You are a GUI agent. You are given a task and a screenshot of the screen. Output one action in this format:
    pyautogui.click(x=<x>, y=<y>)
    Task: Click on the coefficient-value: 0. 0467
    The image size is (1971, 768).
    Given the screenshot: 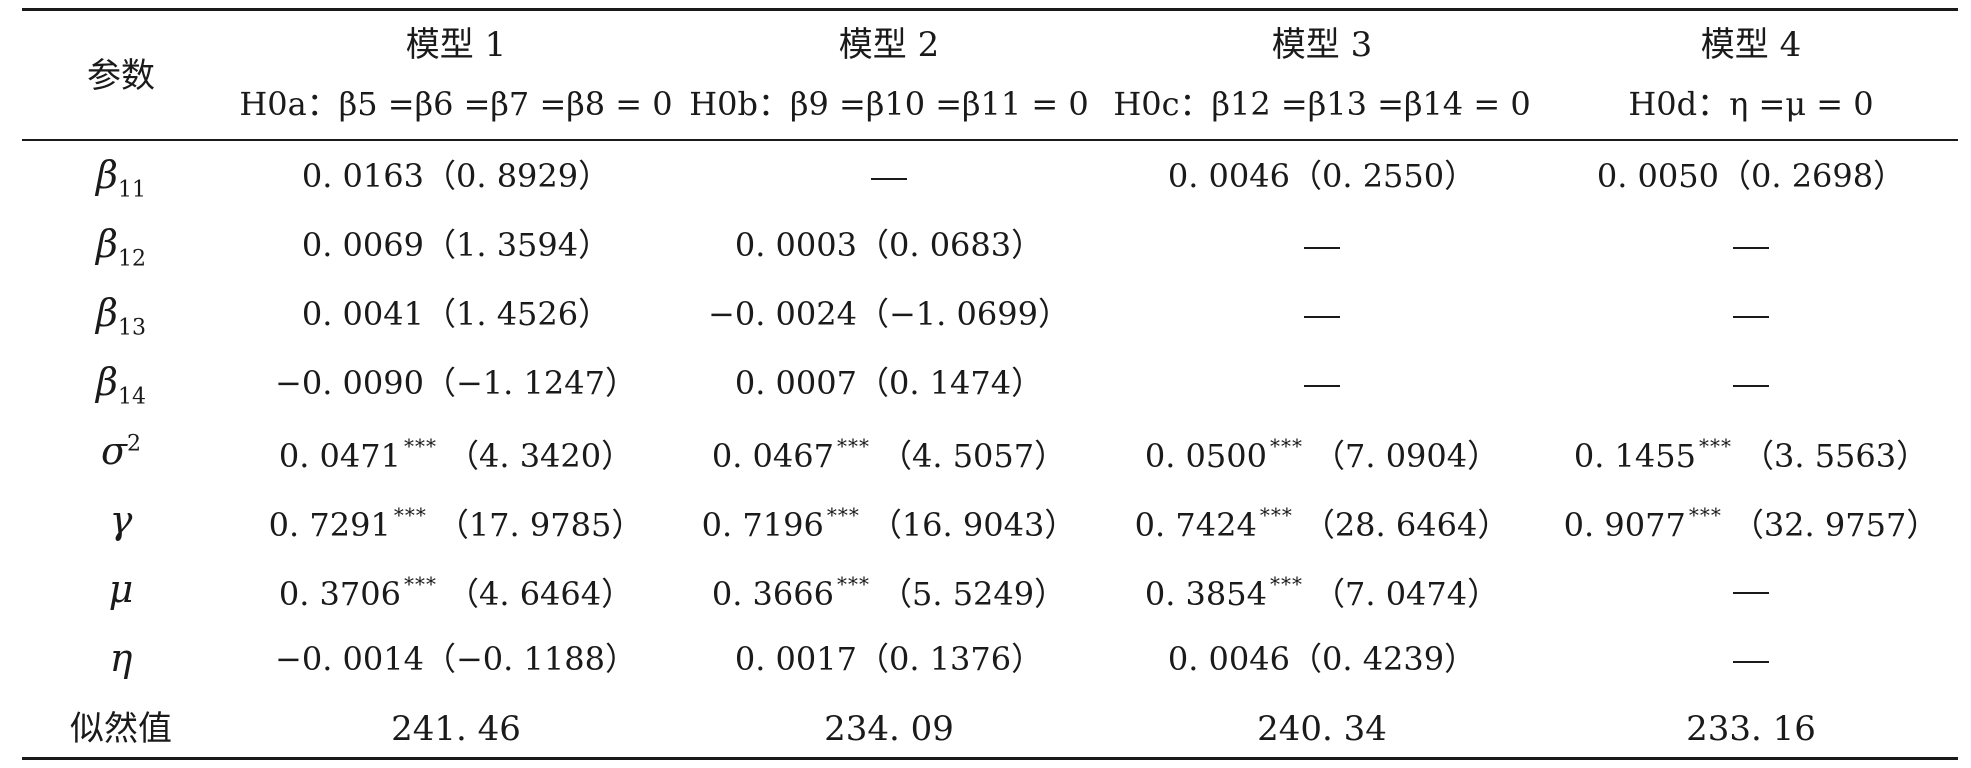 What is the action you would take?
    pyautogui.click(x=772, y=456)
    